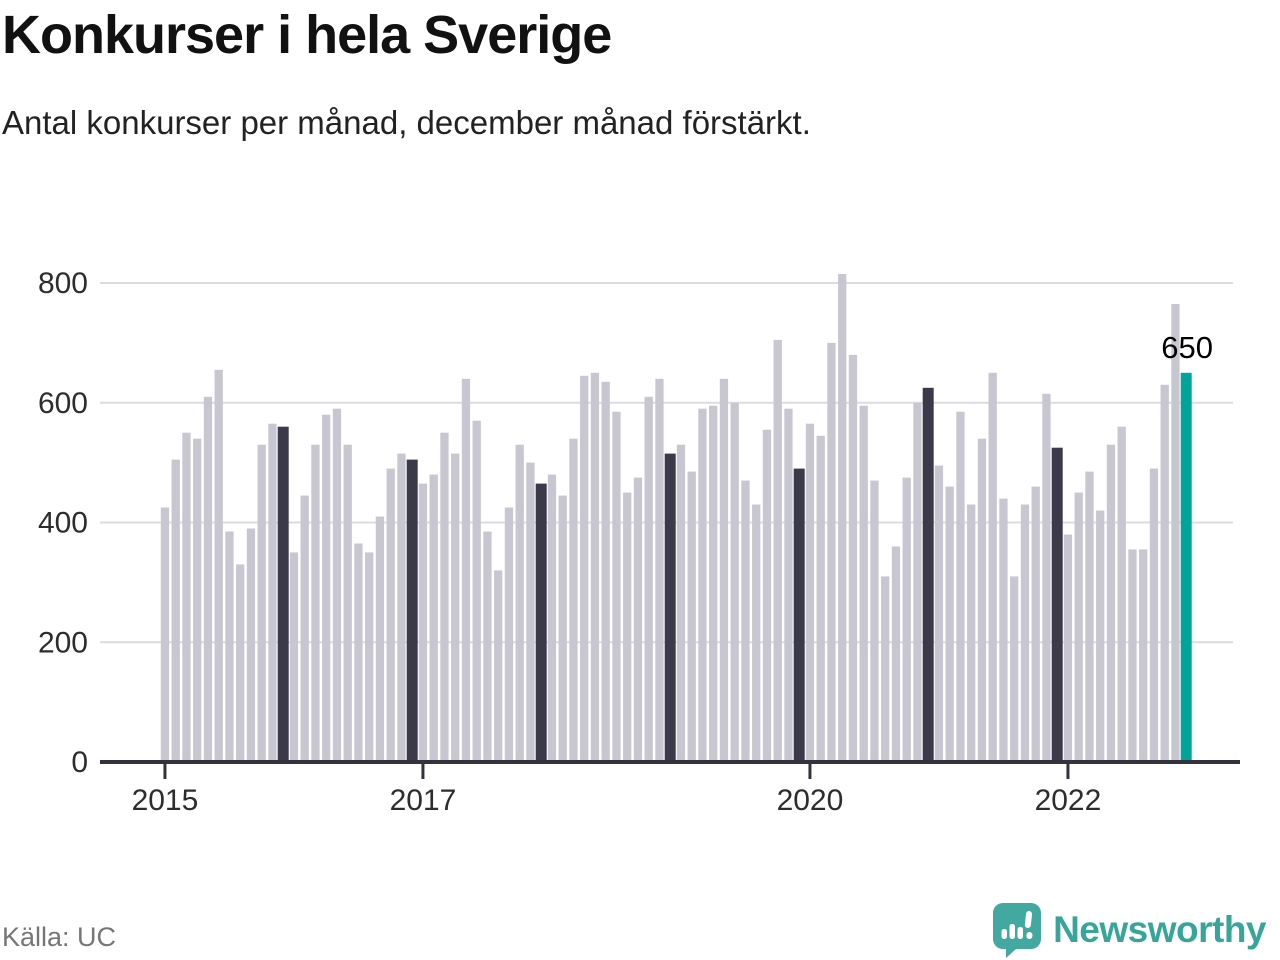  What do you see at coordinates (63, 523) in the screenshot?
I see `y-axis-label: 400` at bounding box center [63, 523].